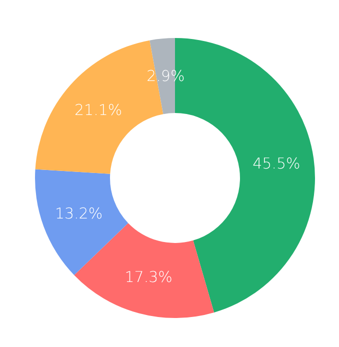  I want to click on donut-slice, so click(144, 270).